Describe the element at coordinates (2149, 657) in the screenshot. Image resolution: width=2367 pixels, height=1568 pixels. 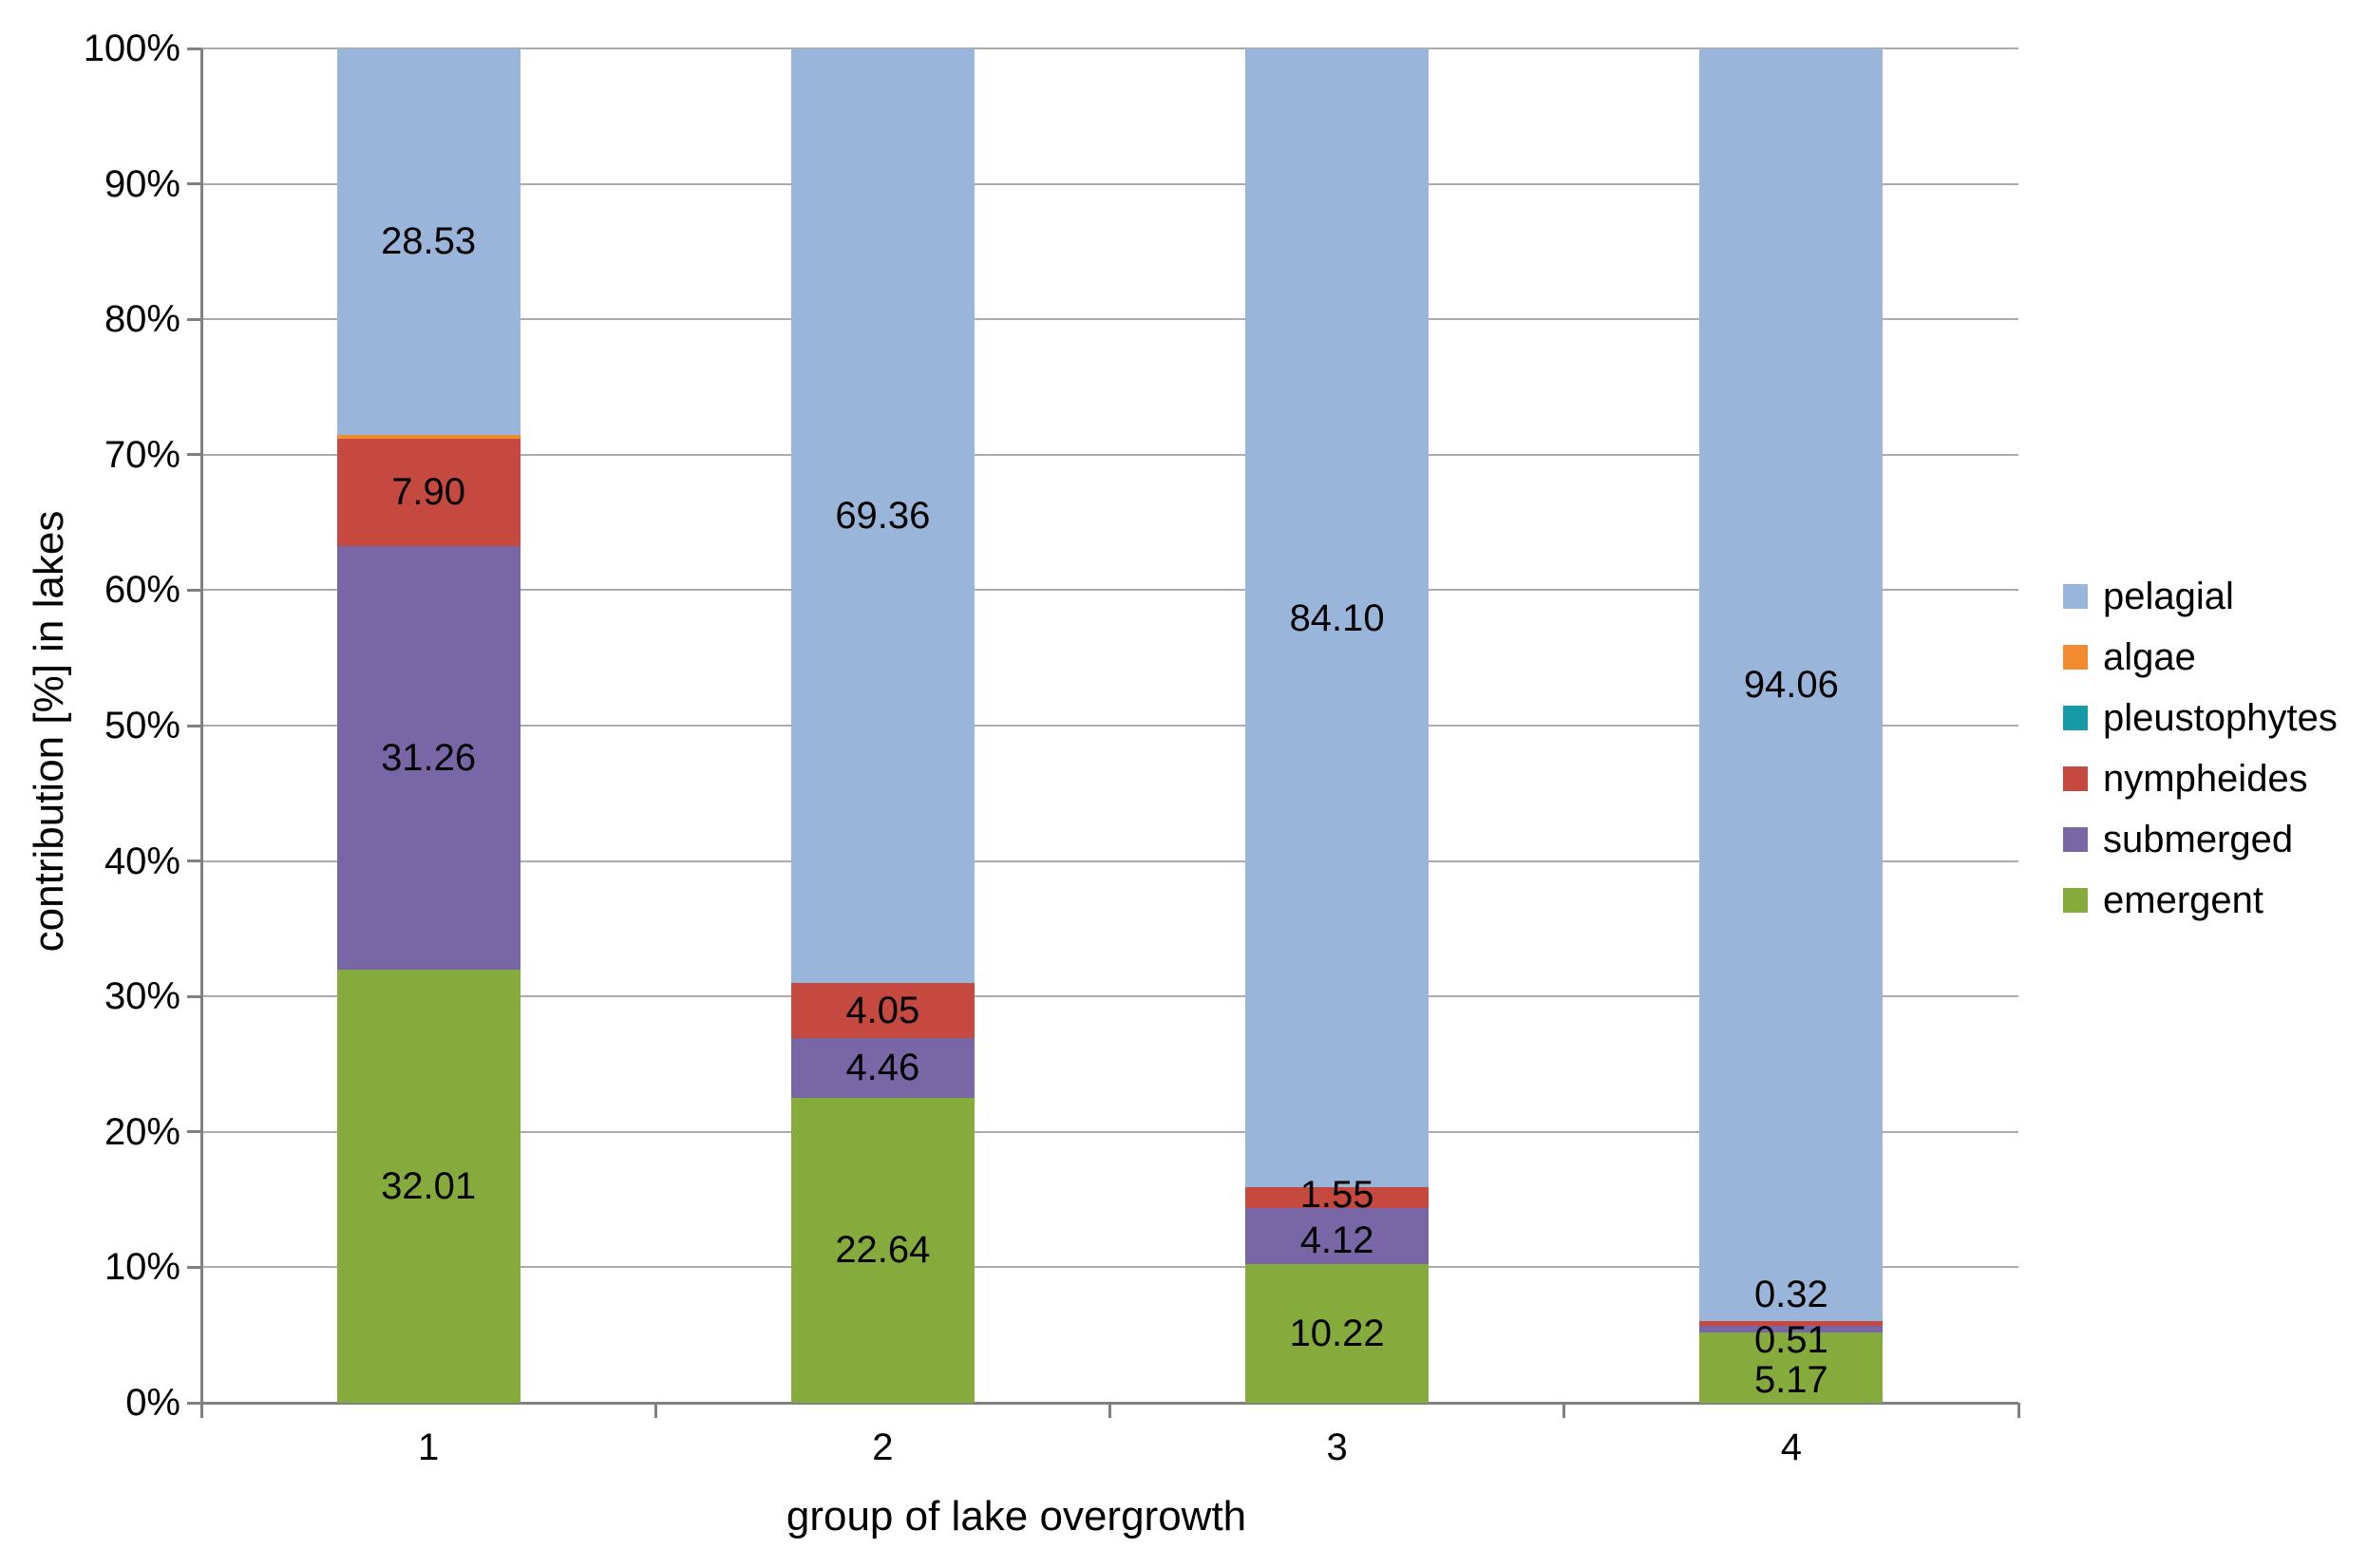
I see `legend-label-algae: algae` at that location.